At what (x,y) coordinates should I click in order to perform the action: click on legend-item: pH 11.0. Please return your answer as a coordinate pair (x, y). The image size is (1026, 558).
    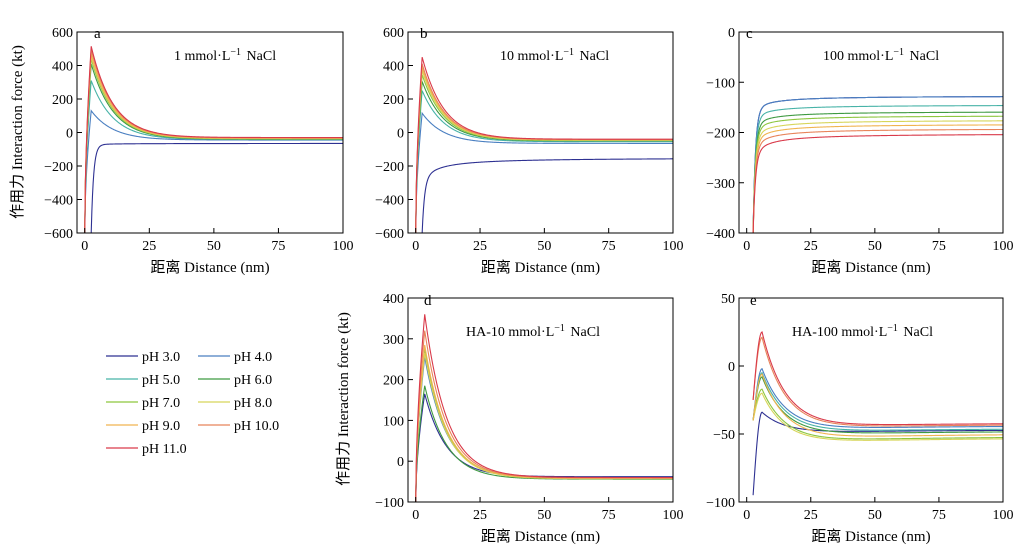
    Looking at the image, I should click on (146, 449).